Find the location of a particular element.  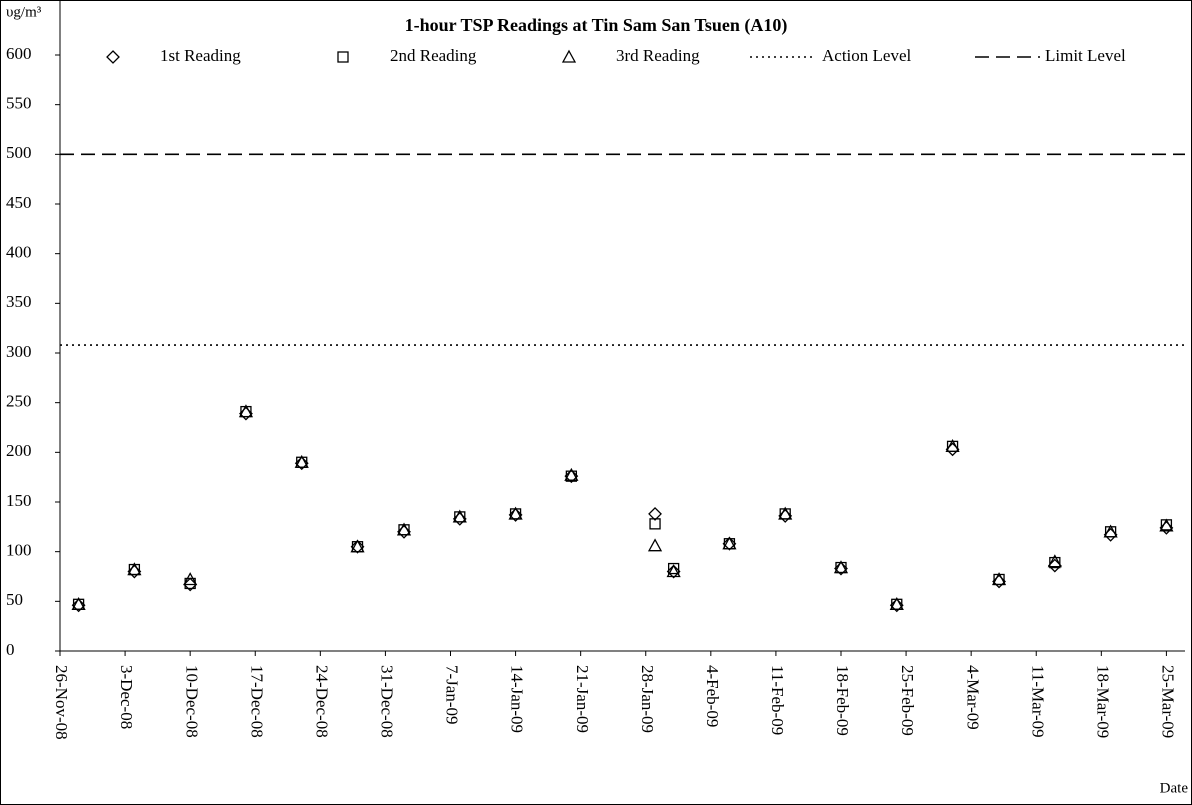

x-tick-label: 7-Jan-09 is located at coordinates (452, 694).